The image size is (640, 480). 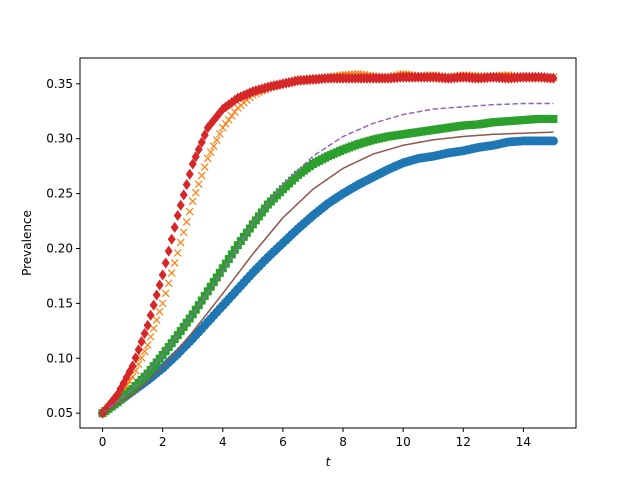 What do you see at coordinates (523, 442) in the screenshot?
I see `x-tick-label: 14` at bounding box center [523, 442].